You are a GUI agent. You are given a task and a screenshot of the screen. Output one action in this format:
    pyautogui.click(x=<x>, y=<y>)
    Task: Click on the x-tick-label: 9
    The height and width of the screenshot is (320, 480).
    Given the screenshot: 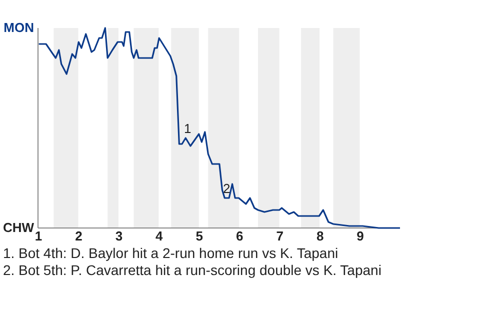 What is the action you would take?
    pyautogui.click(x=360, y=236)
    